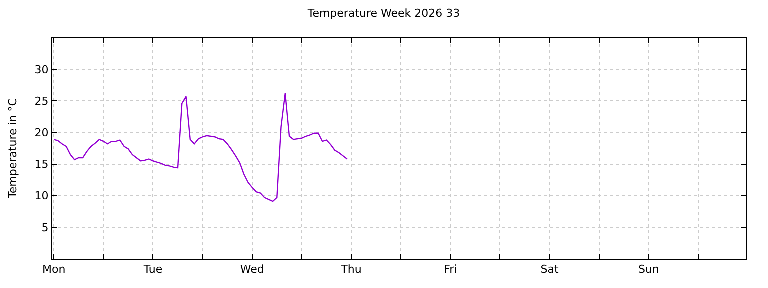 The height and width of the screenshot is (288, 768). What do you see at coordinates (152, 269) in the screenshot?
I see `x-tick-label: Tue` at bounding box center [152, 269].